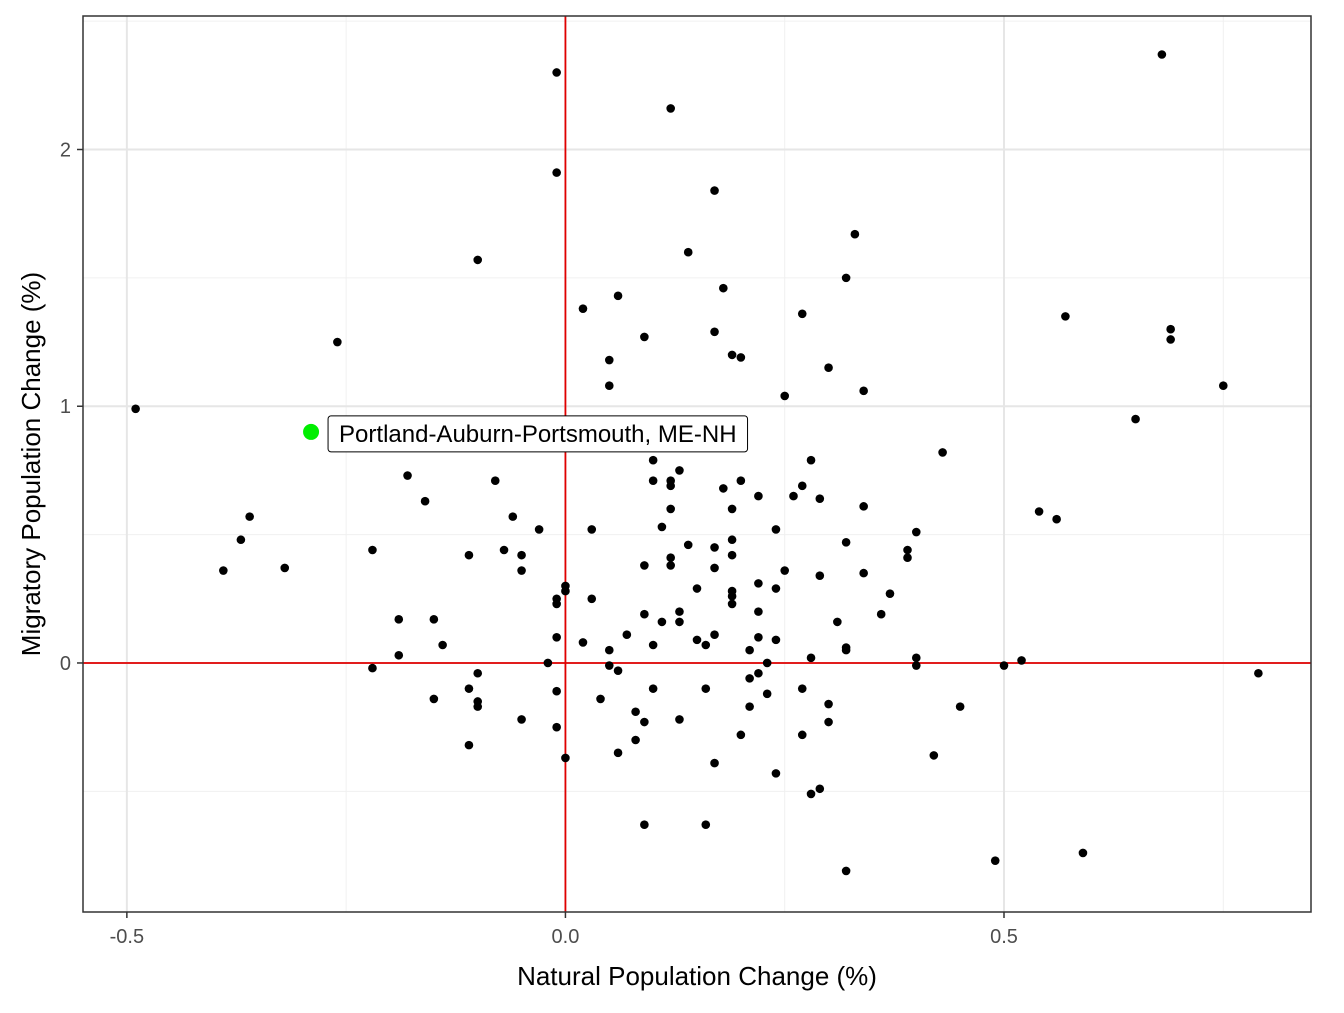 This screenshot has width=1344, height=1013. Describe the element at coordinates (526, 434) in the screenshot. I see `highlight-layer: Portland-Auburn-Portsmouth, ME-NH` at that location.